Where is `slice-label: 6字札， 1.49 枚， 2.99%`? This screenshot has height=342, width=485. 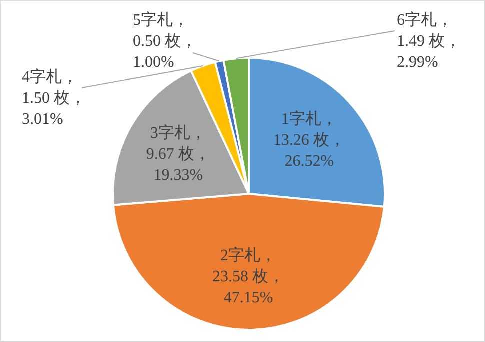
slice-label: 6字札， 1.49 枚， 2.99% is located at coordinates (429, 41).